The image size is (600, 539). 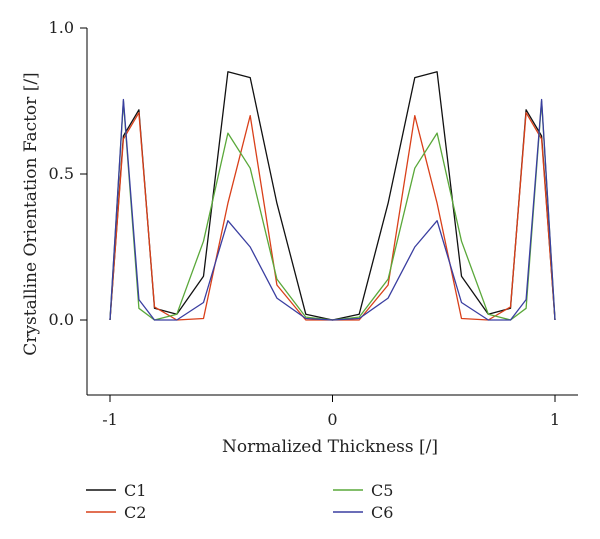 I want to click on legend-label-c5: C5, so click(x=382, y=490).